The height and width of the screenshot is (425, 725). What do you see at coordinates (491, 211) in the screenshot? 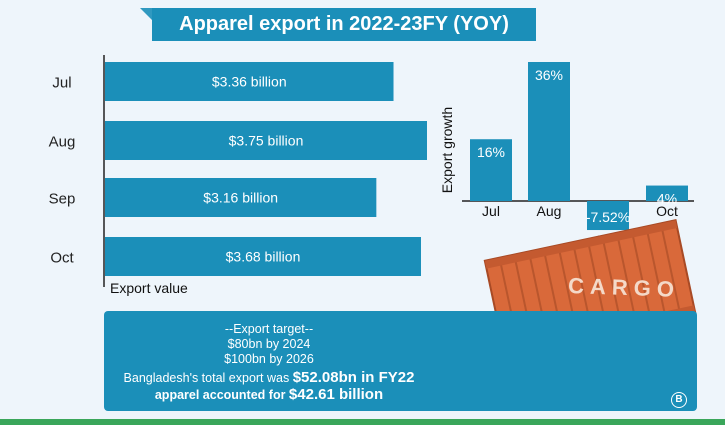
I see `growth-category-label: Jul` at bounding box center [491, 211].